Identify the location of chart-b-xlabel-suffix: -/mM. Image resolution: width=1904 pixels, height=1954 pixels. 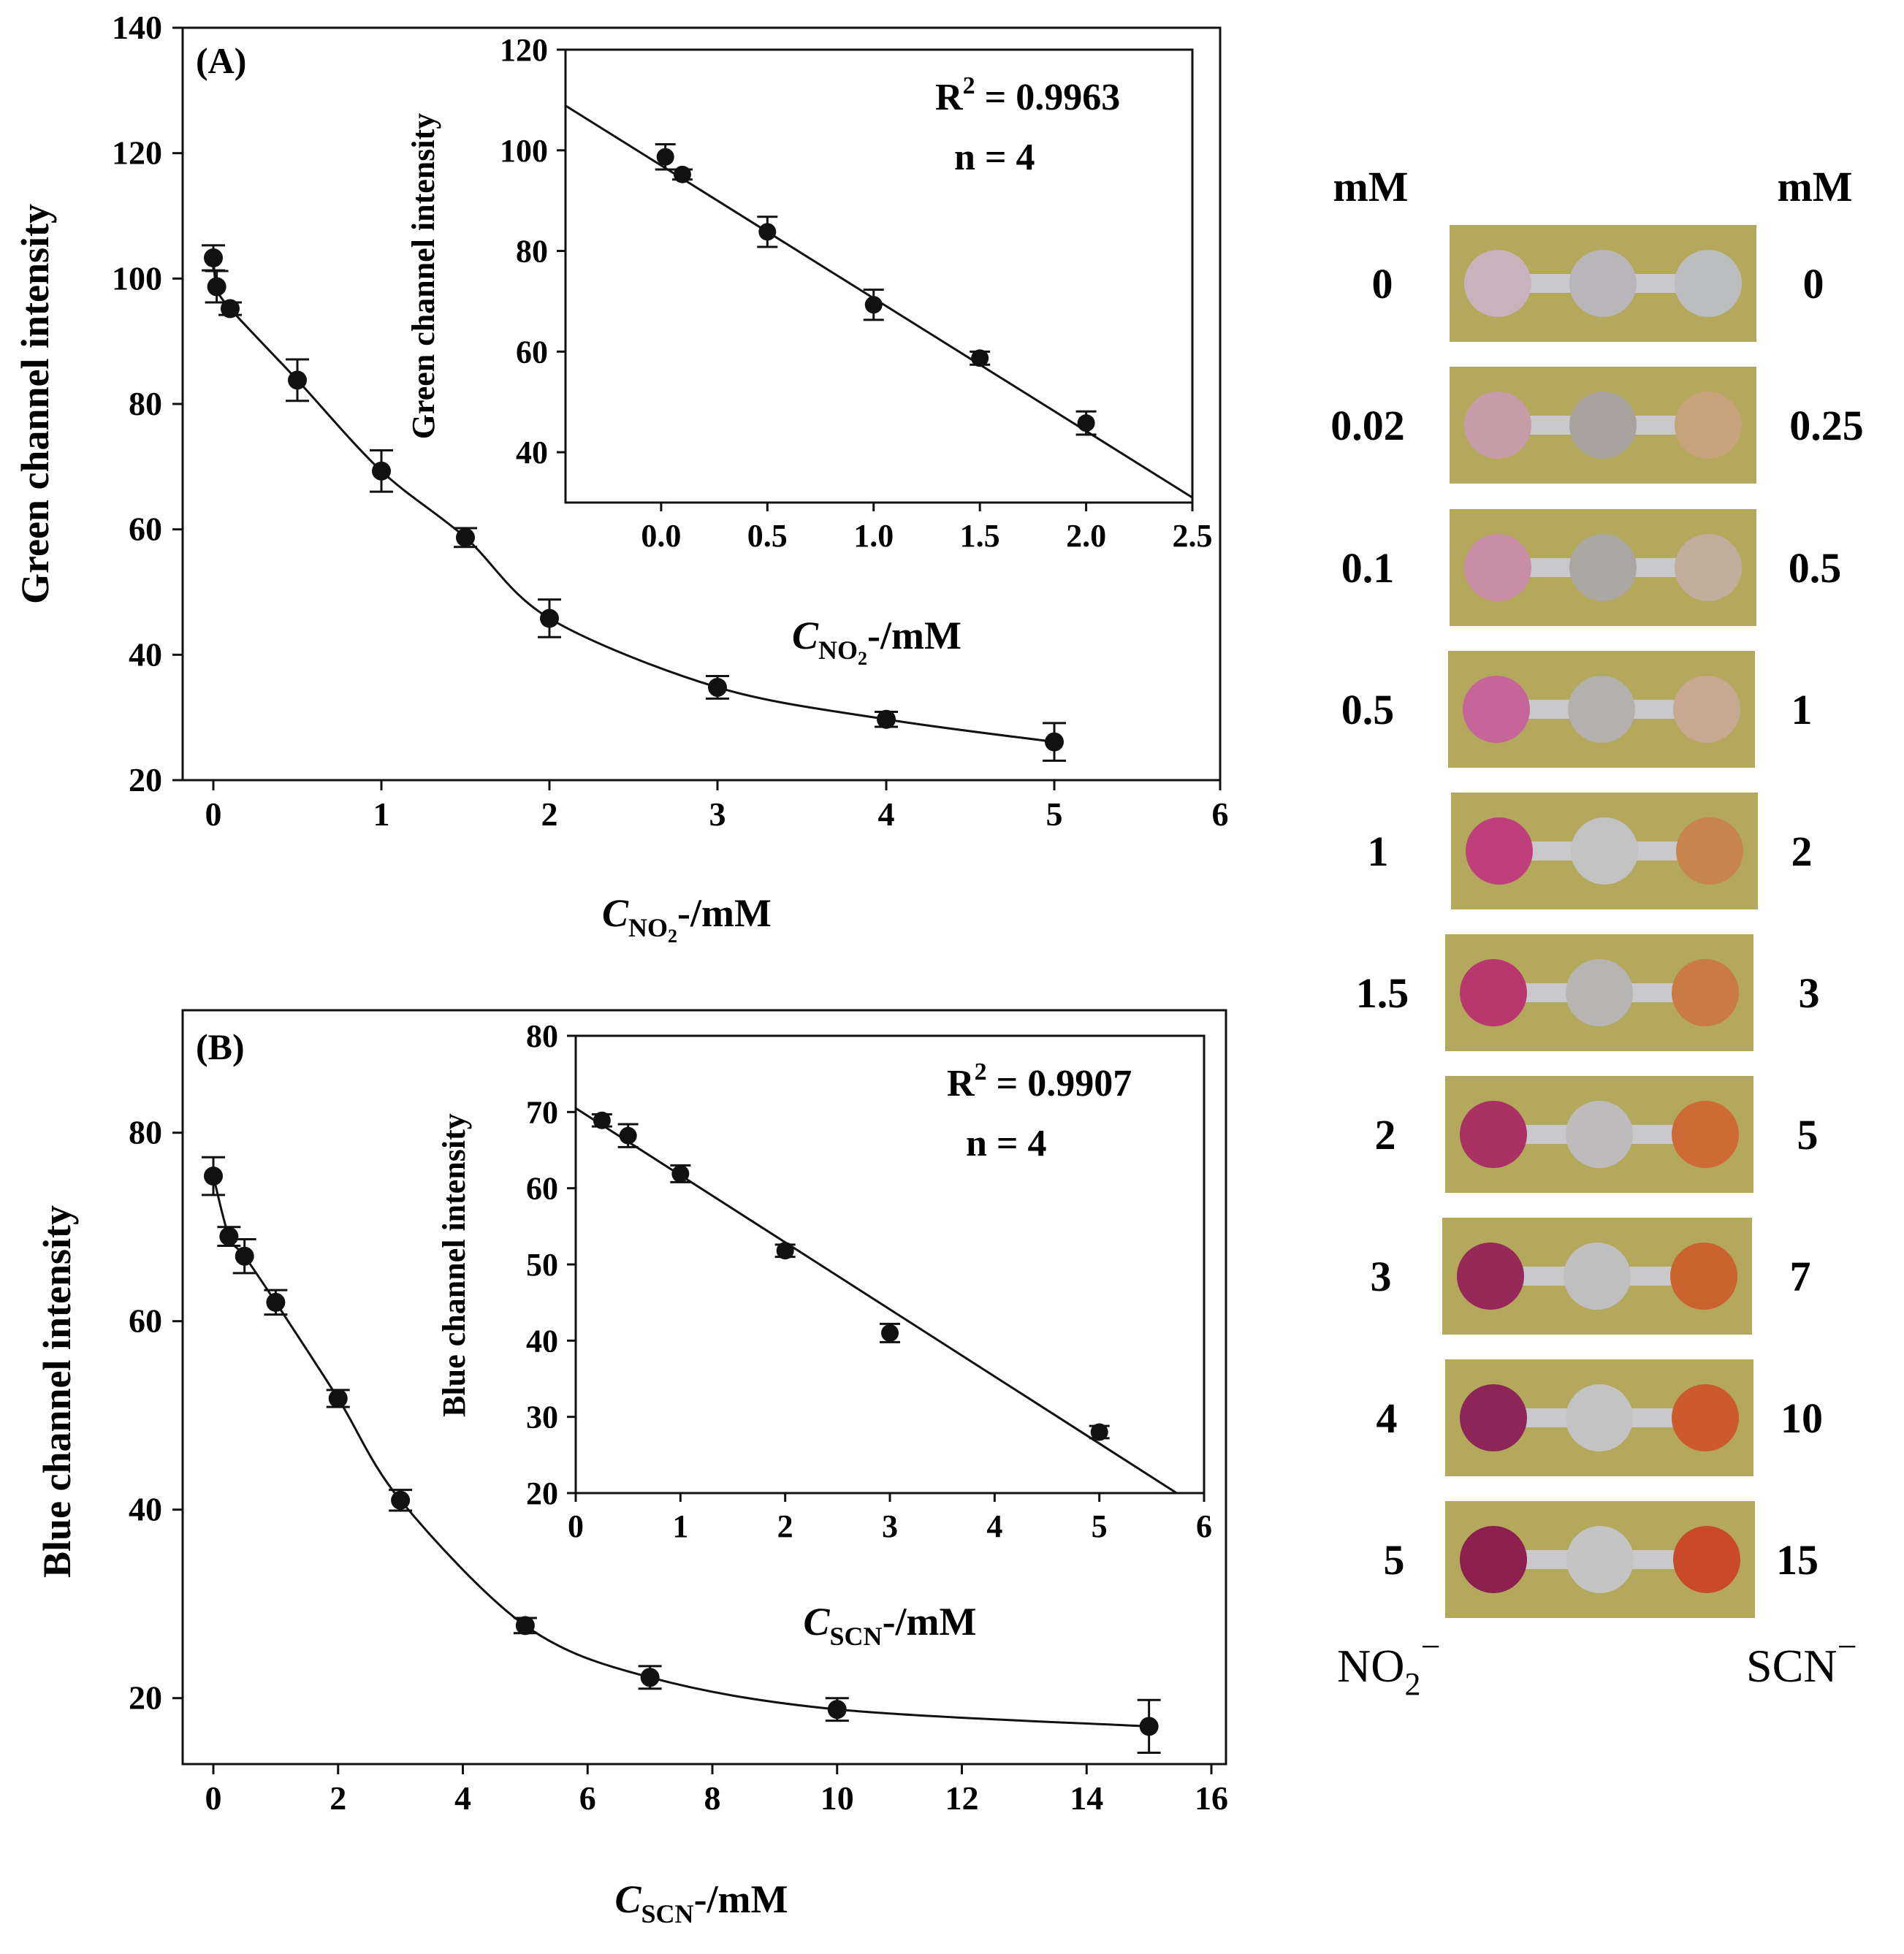
(741, 1899).